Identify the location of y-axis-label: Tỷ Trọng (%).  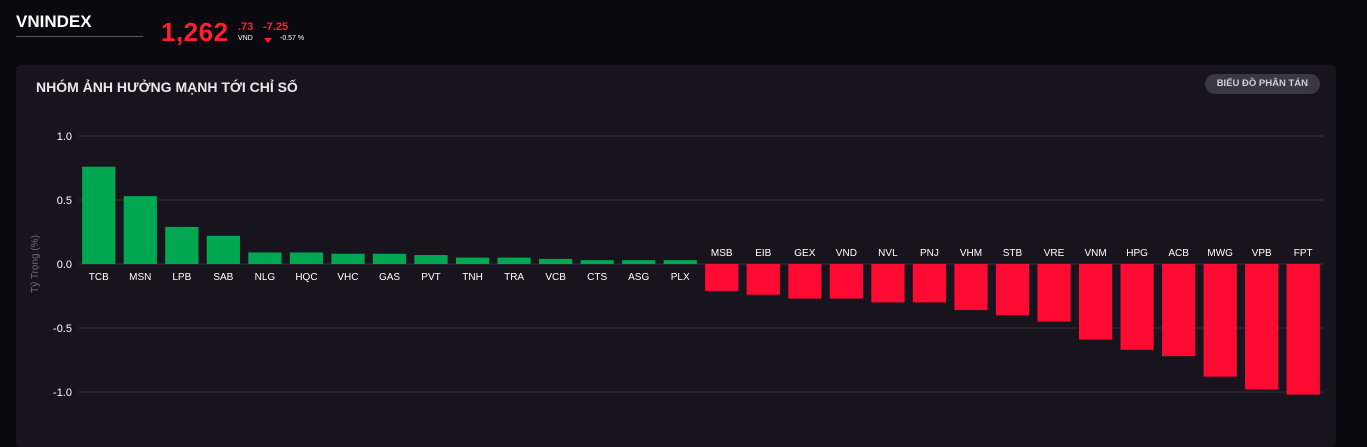
(35, 264).